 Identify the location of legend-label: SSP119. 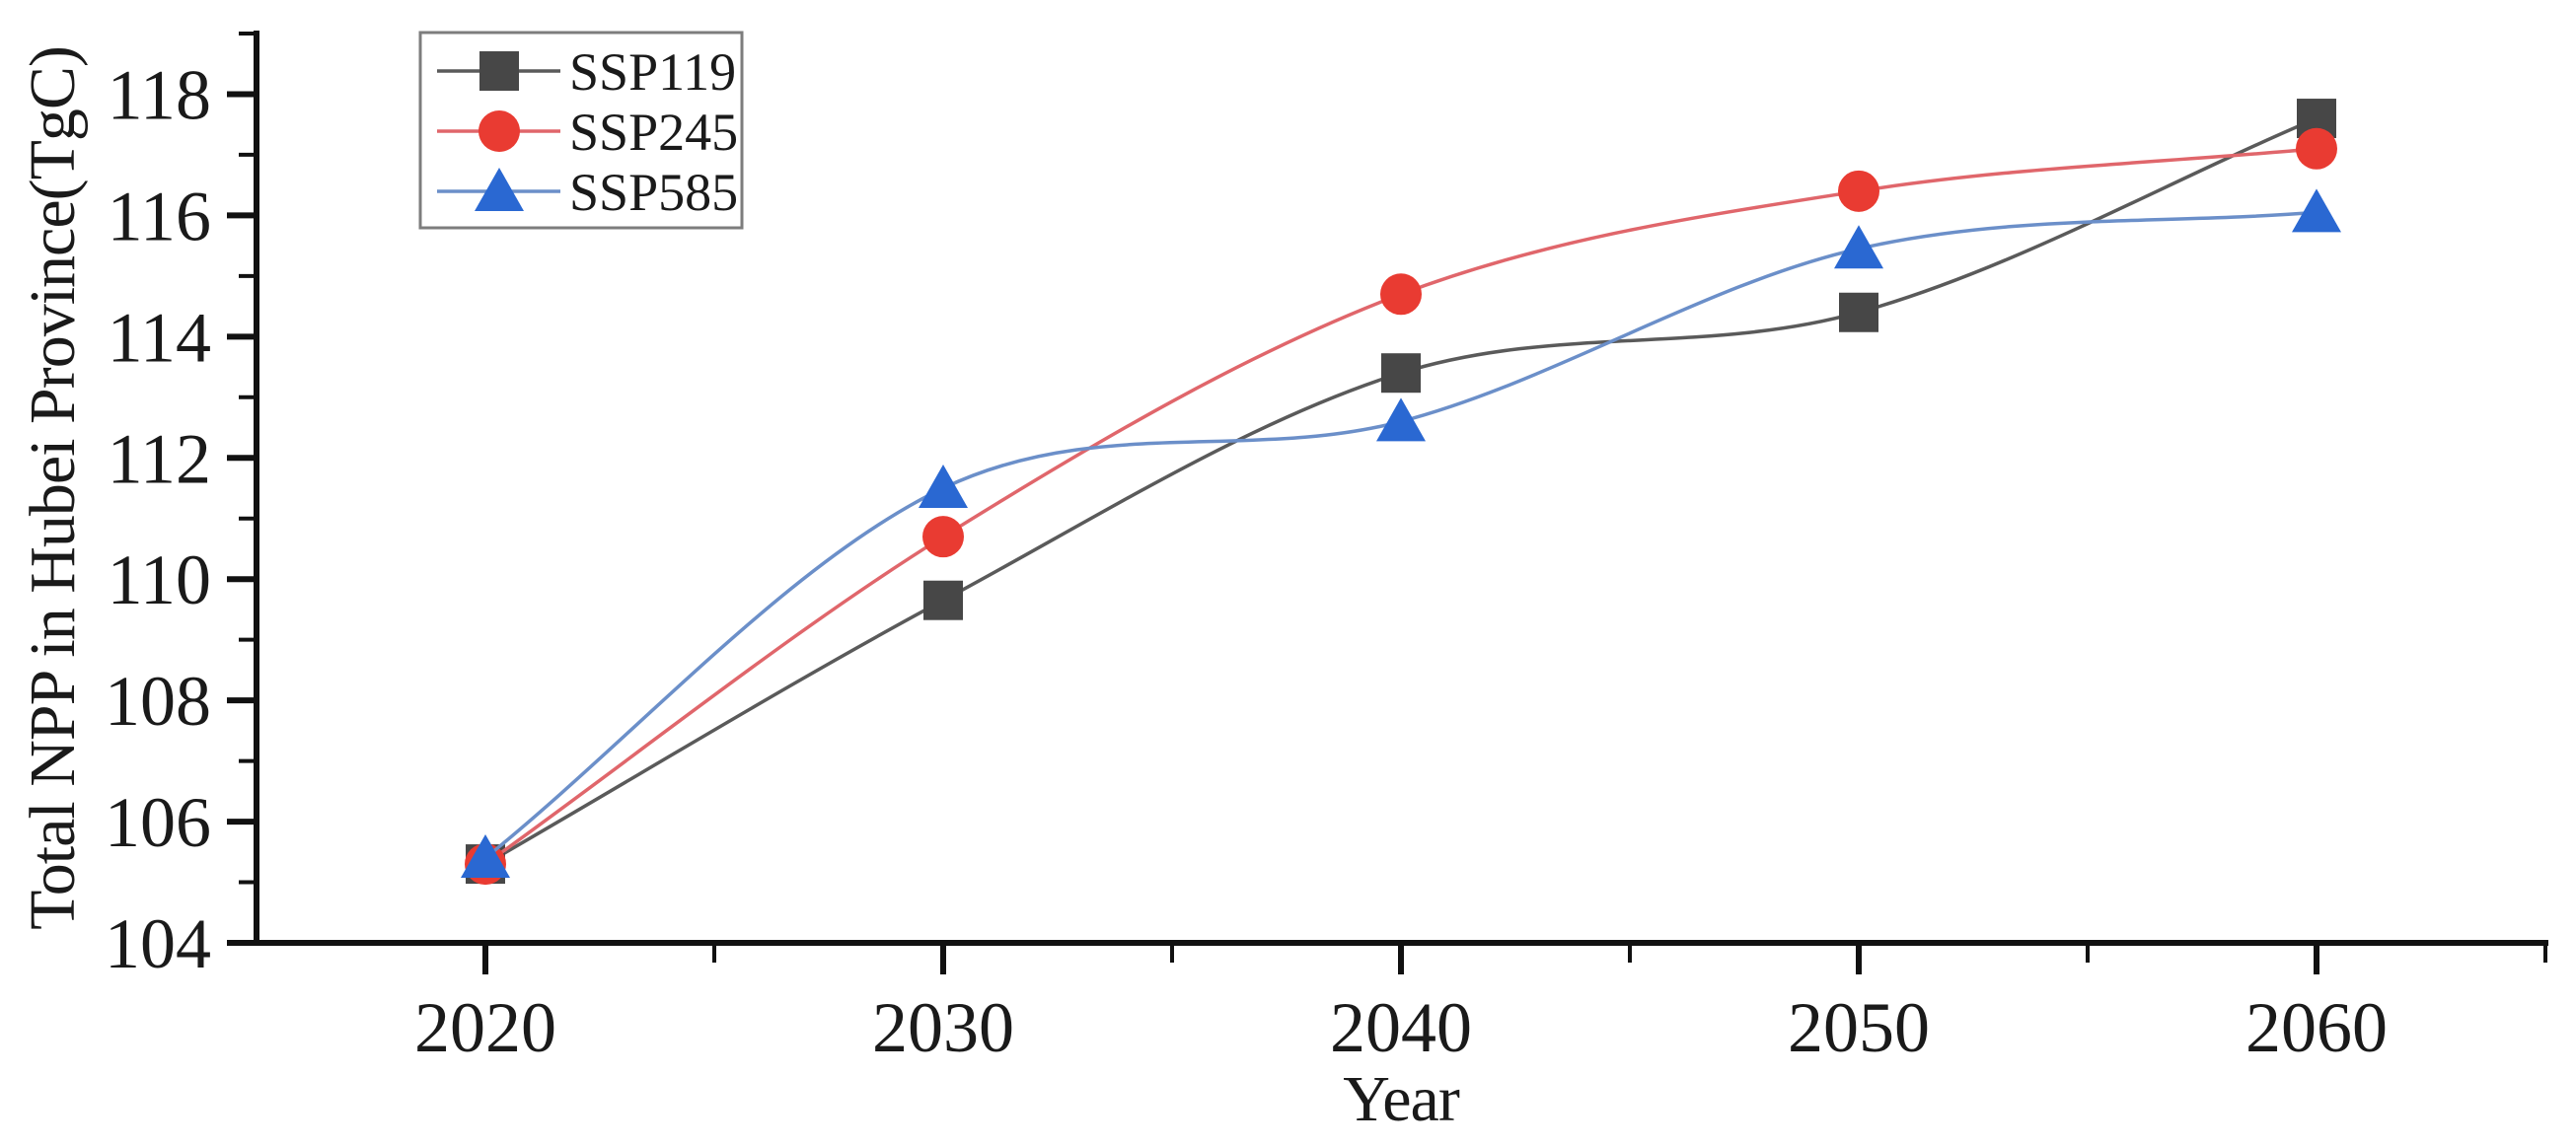
(652, 72).